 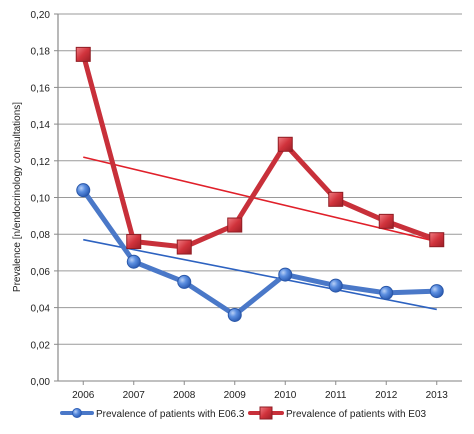 I want to click on x-tick-label: 2012, so click(x=386, y=395).